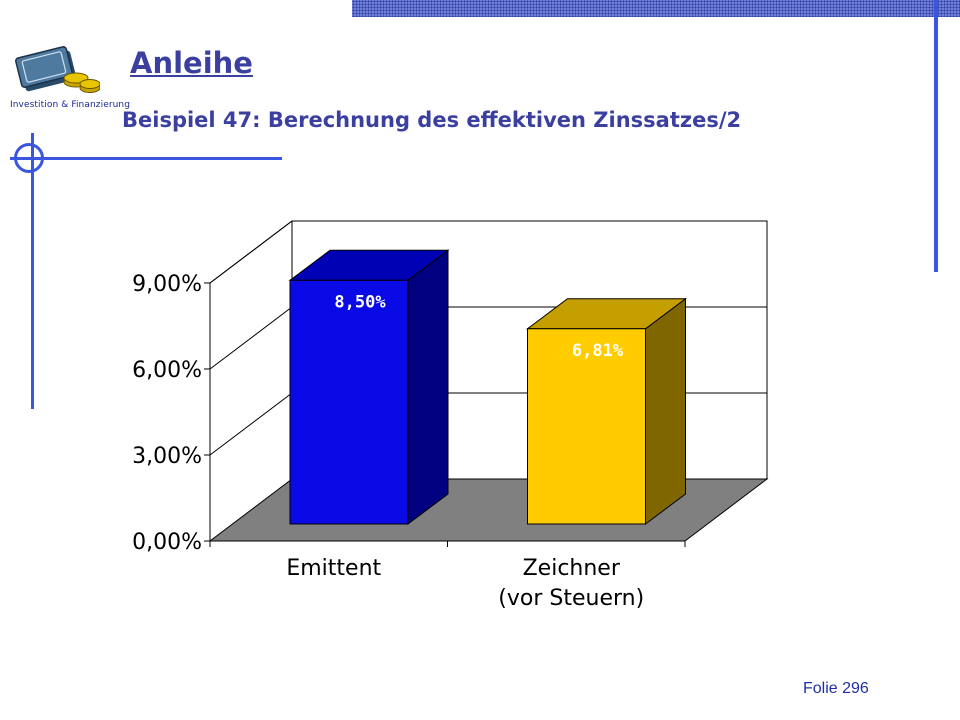 This screenshot has height=720, width=960. Describe the element at coordinates (656, 8) in the screenshot. I see `top-decorative-band` at that location.